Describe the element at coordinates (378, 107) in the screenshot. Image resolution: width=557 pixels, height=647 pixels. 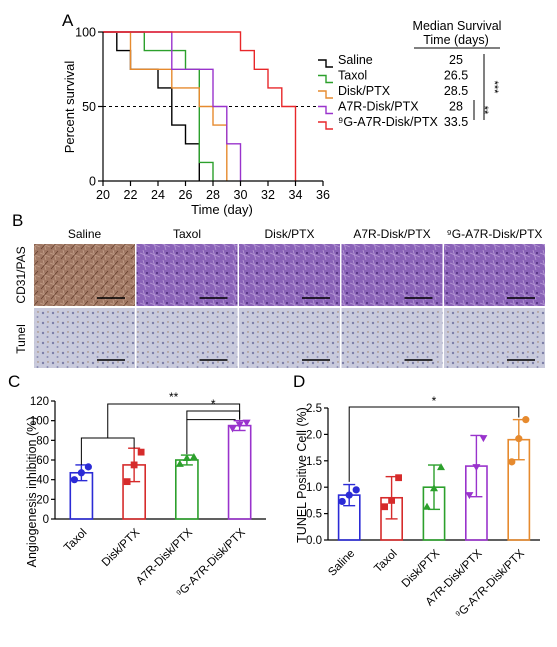
I see `legend-label-4: A7R-Disk/PTX` at that location.